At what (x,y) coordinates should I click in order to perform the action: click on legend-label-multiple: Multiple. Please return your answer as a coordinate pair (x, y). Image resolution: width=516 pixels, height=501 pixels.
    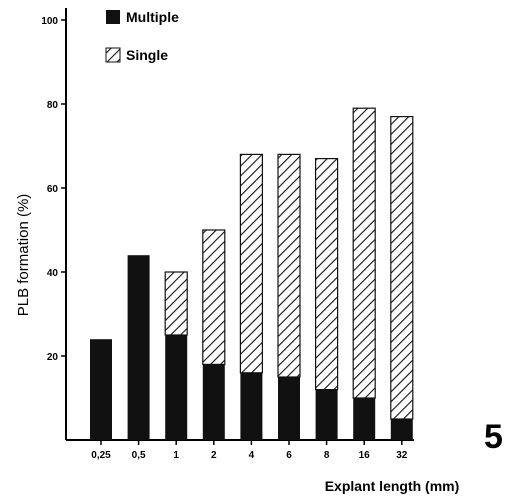
    Looking at the image, I should click on (152, 17).